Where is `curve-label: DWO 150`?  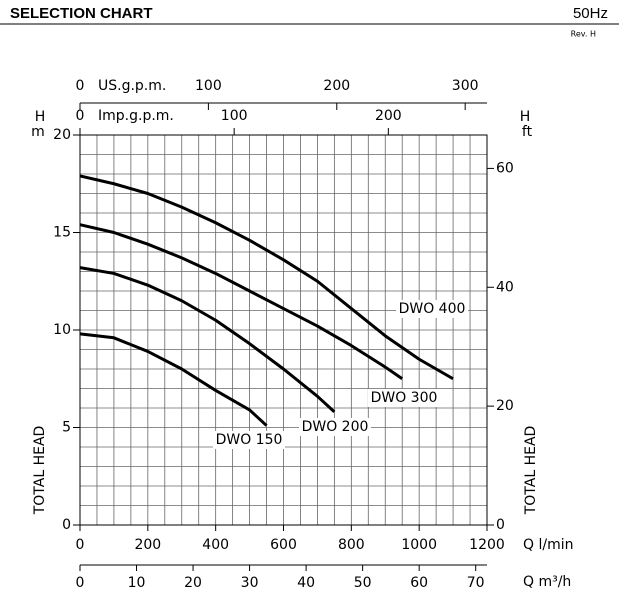
curve-label: DWO 150 is located at coordinates (249, 440).